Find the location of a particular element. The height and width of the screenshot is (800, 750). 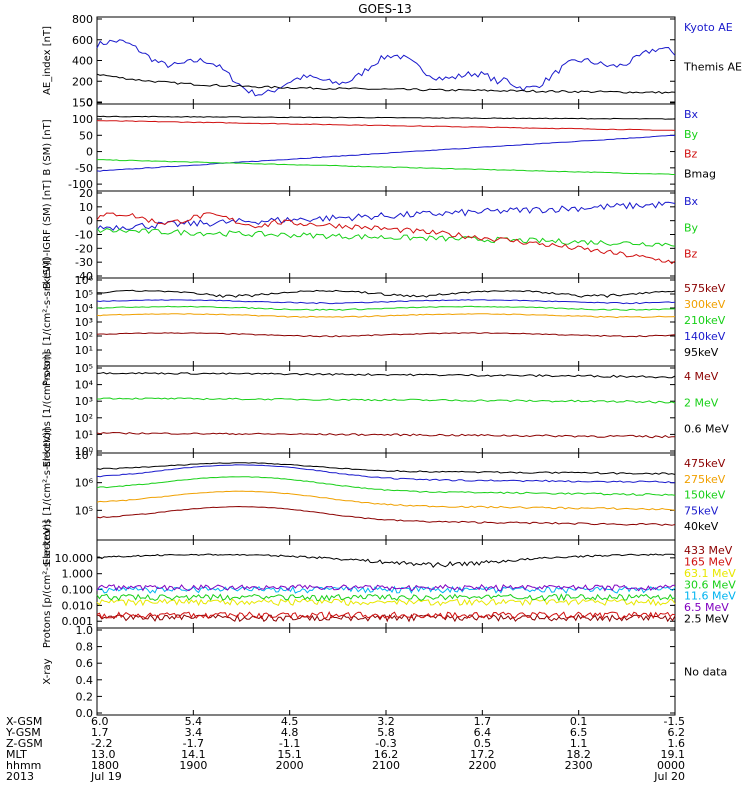

legend-entry: By is located at coordinates (691, 134).